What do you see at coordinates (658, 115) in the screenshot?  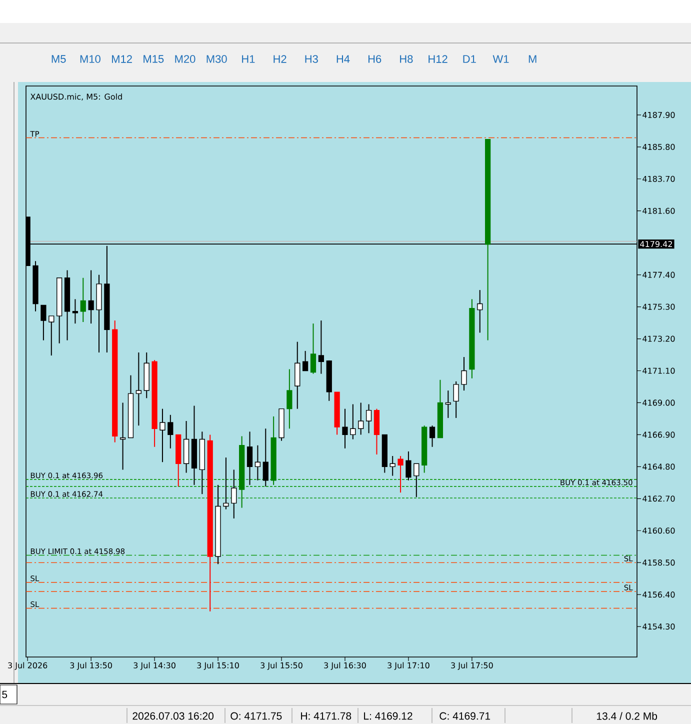 I see `y-tick-label: 4187.90` at bounding box center [658, 115].